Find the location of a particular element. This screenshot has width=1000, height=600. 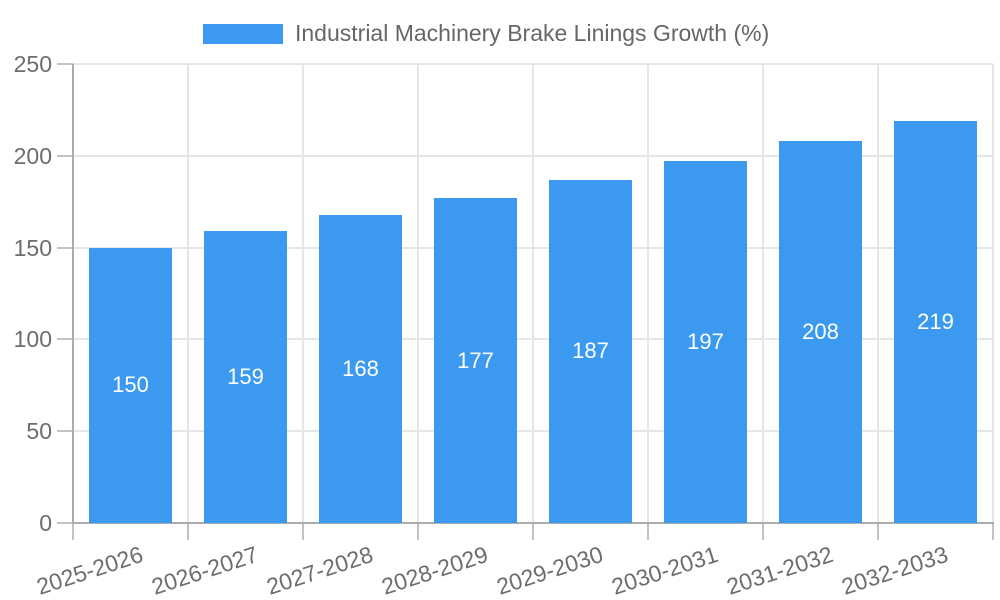

y-axis-tick-label: 0 is located at coordinates (45, 523).